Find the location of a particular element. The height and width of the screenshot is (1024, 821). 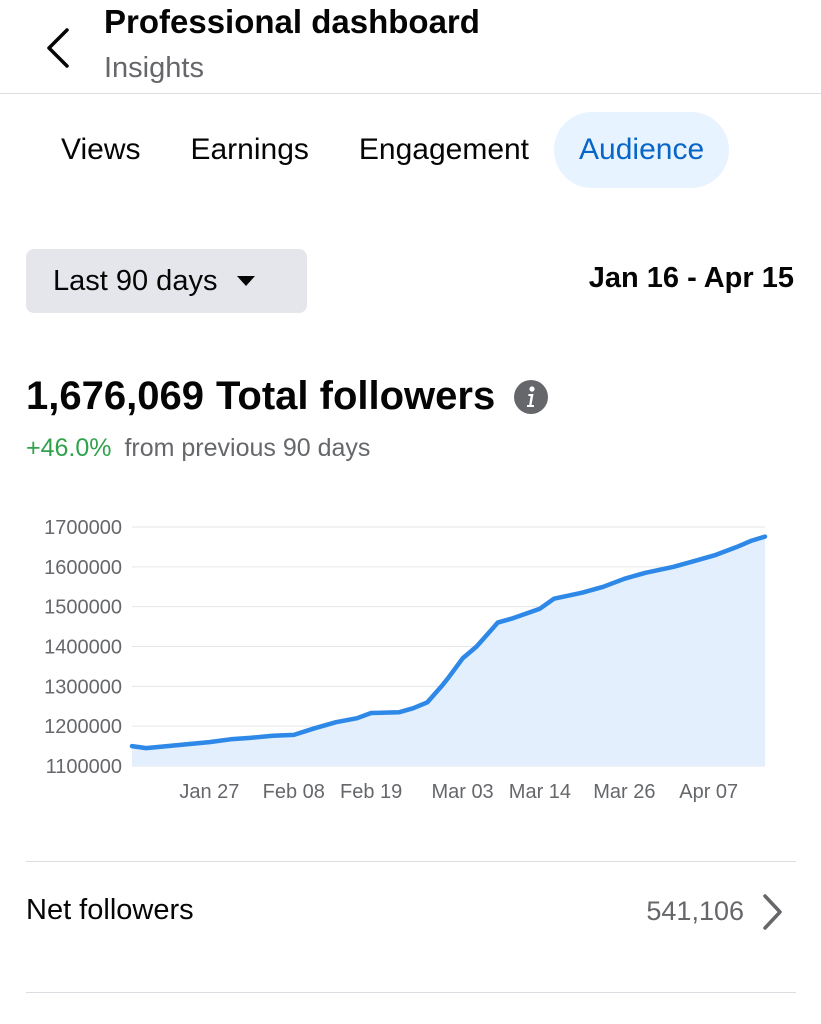

page-title: Professional dashboard is located at coordinates (292, 21).